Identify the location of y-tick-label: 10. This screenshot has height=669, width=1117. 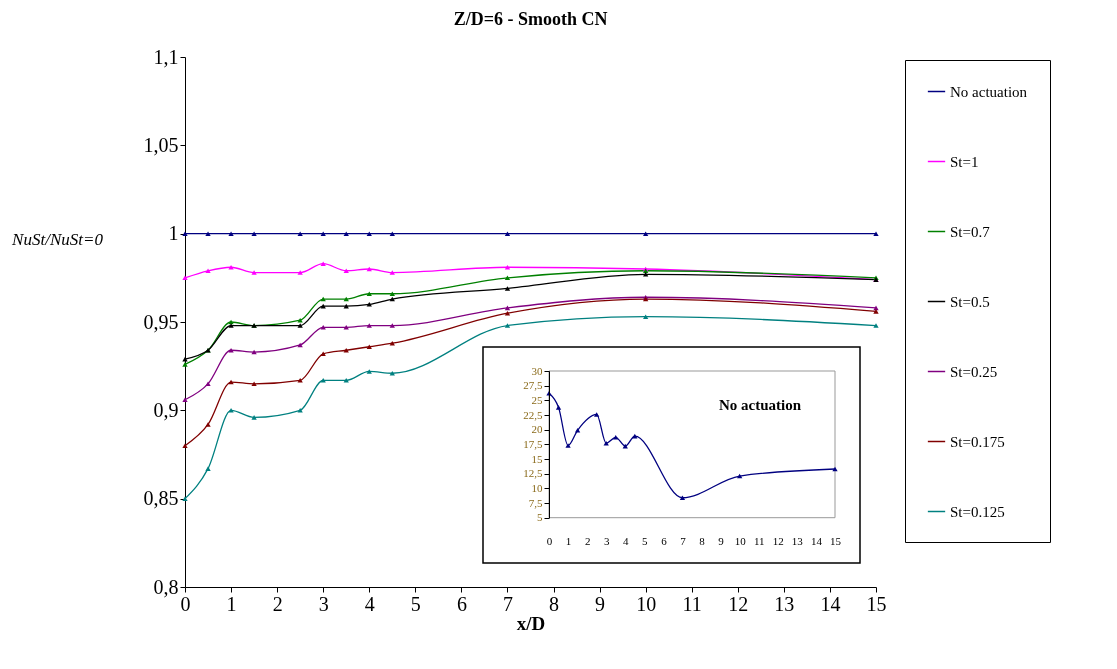
(537, 487).